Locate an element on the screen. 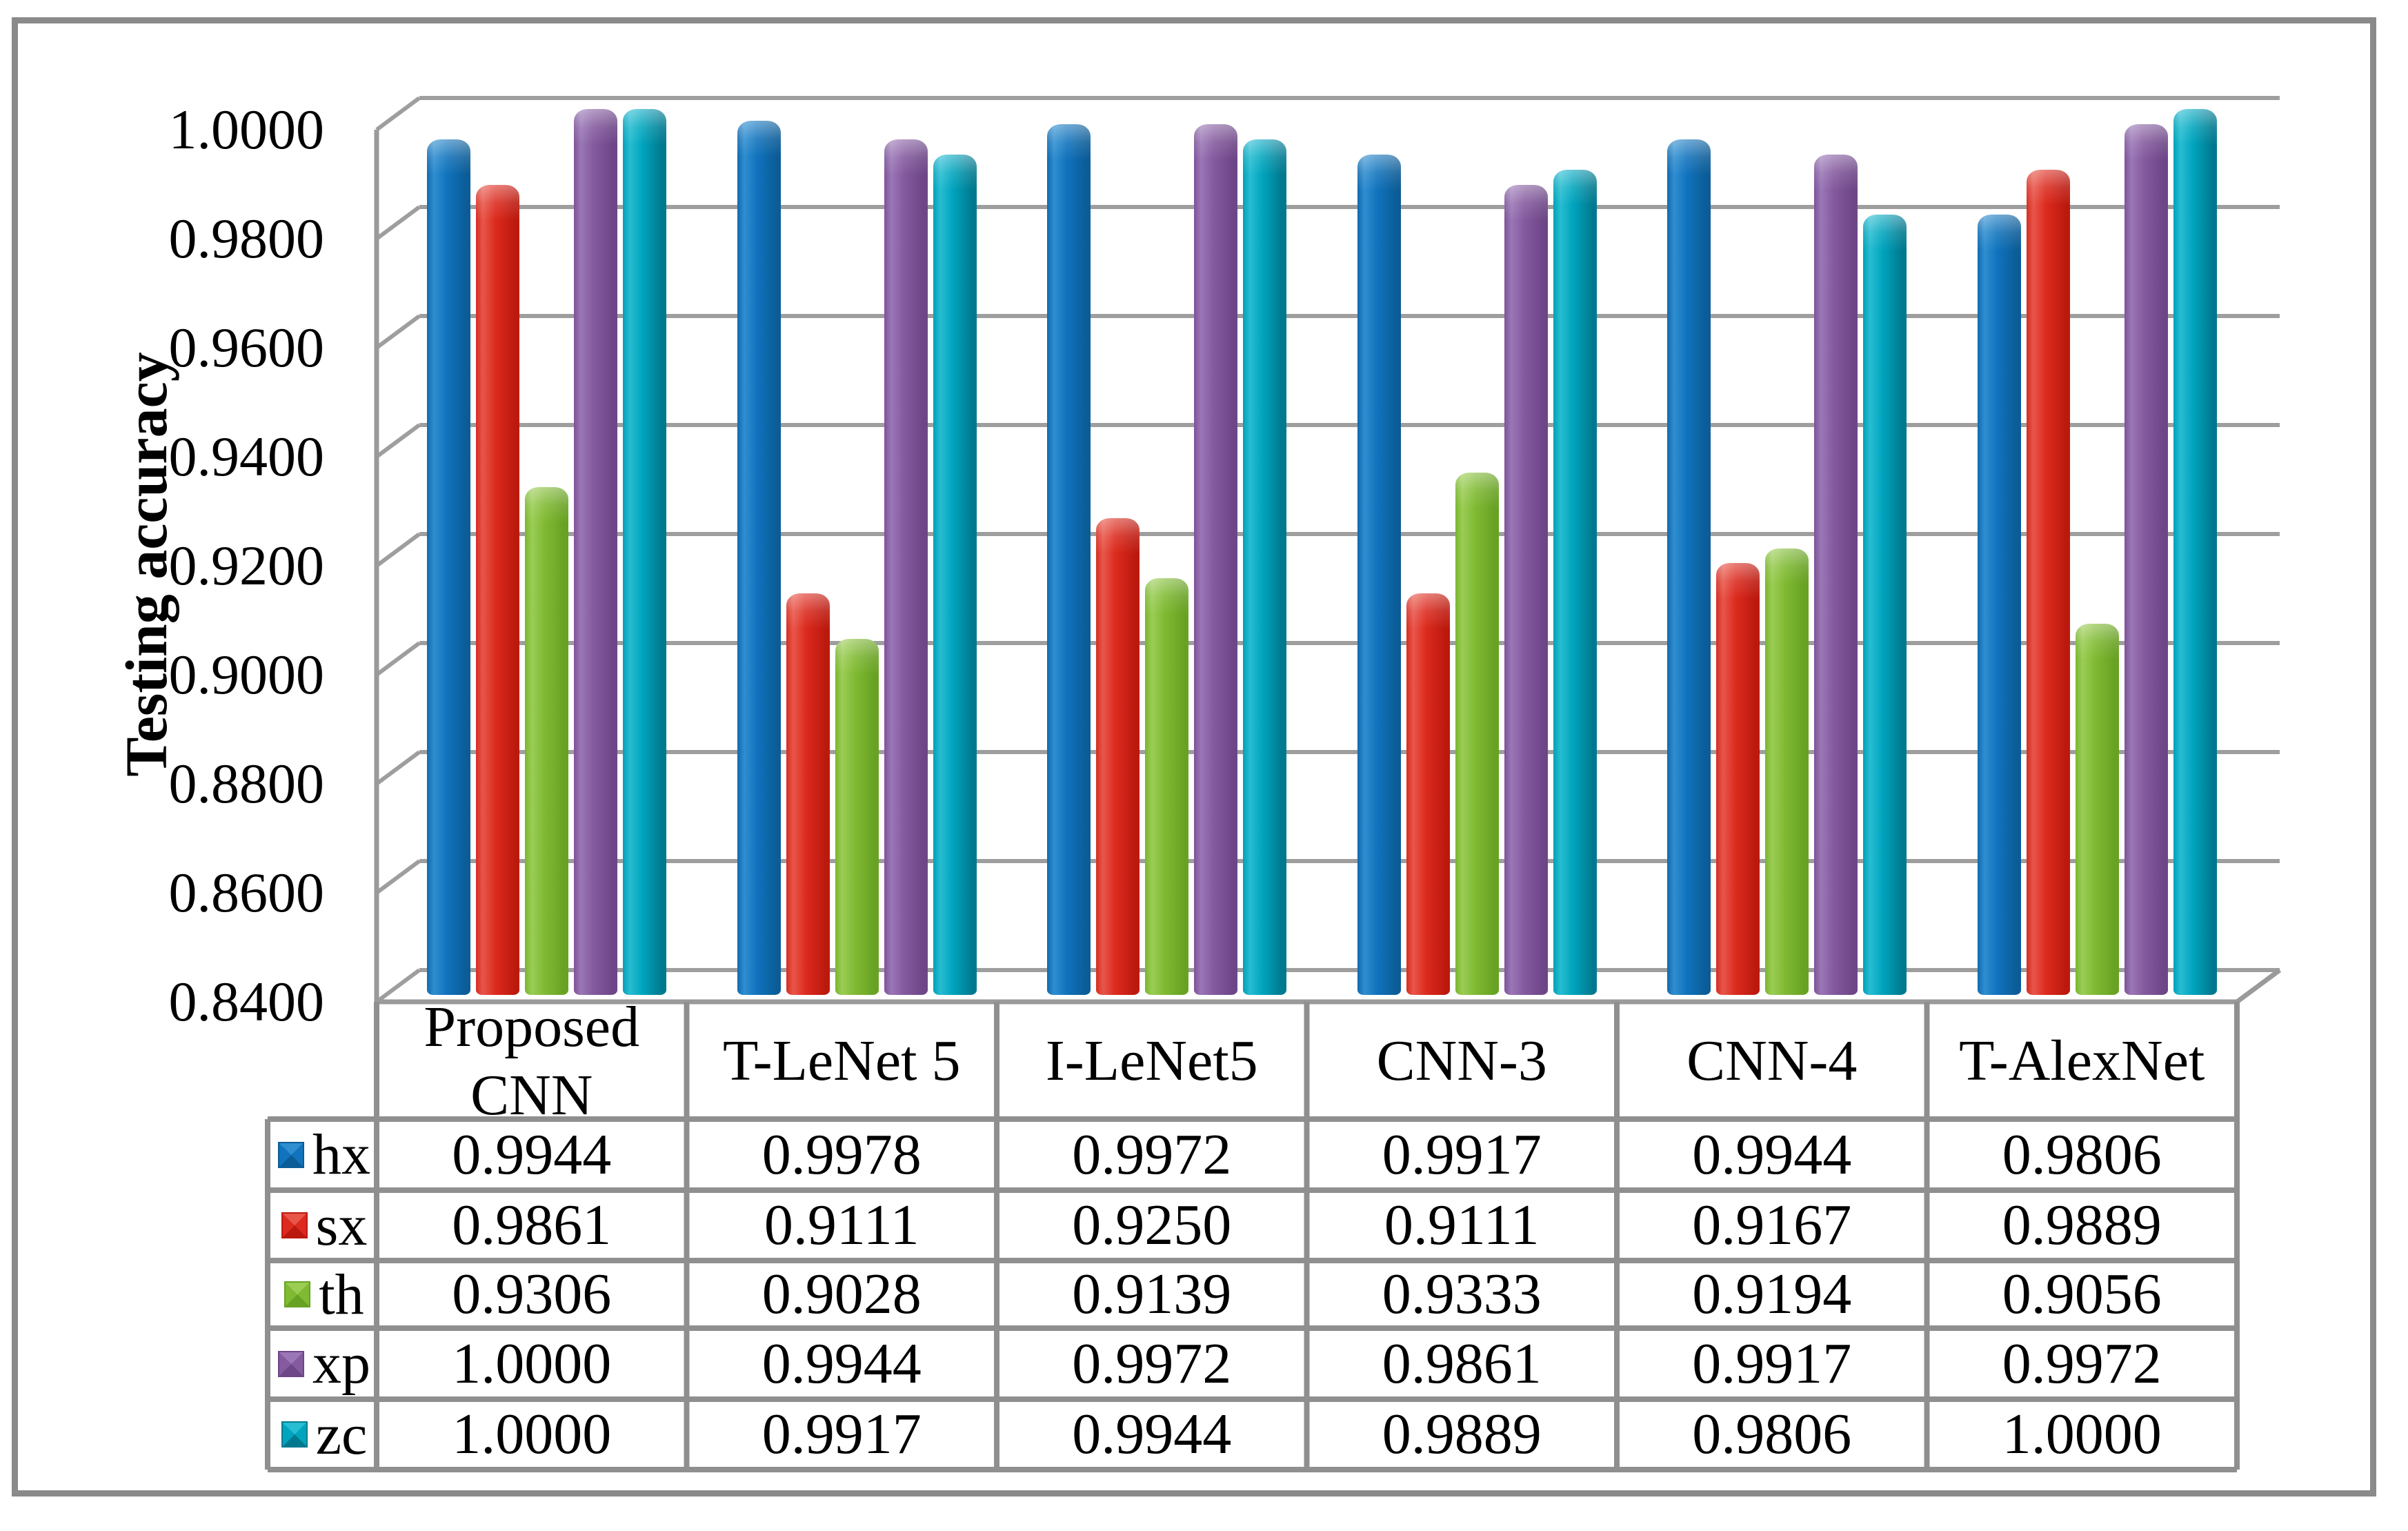  bar-zc-proposed-cnn is located at coordinates (644, 552).